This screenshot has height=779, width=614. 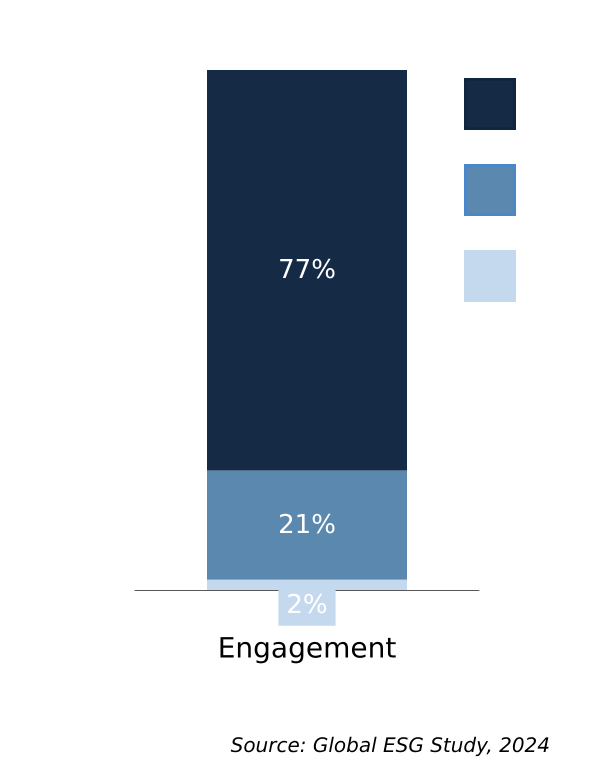 I want to click on data-label: 77%, so click(x=307, y=270).